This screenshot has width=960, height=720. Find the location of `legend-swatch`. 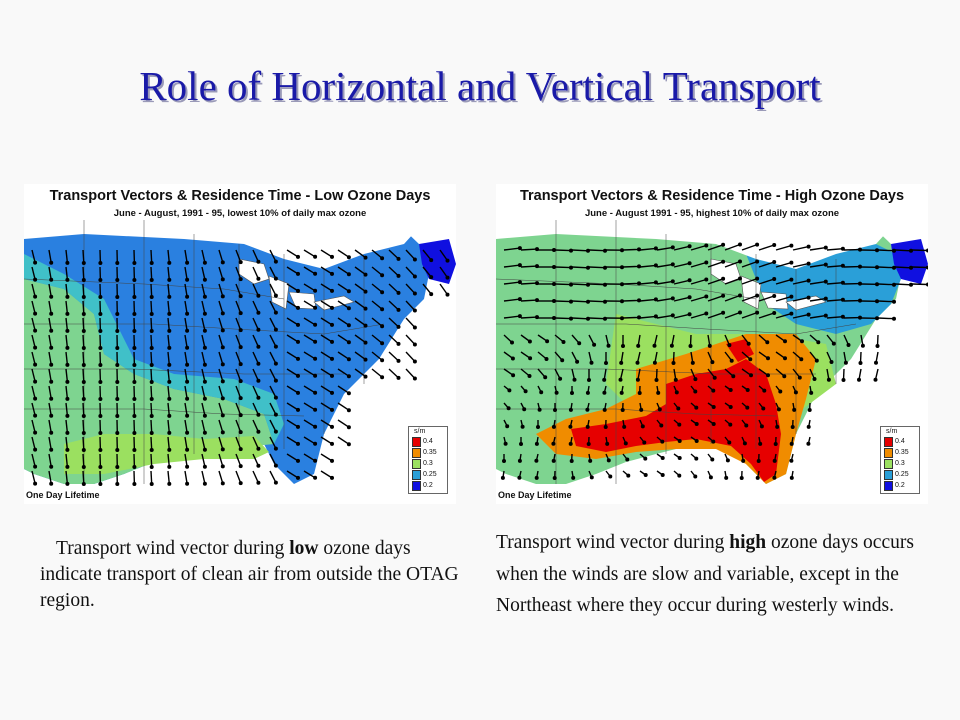

legend-swatch is located at coordinates (888, 475).